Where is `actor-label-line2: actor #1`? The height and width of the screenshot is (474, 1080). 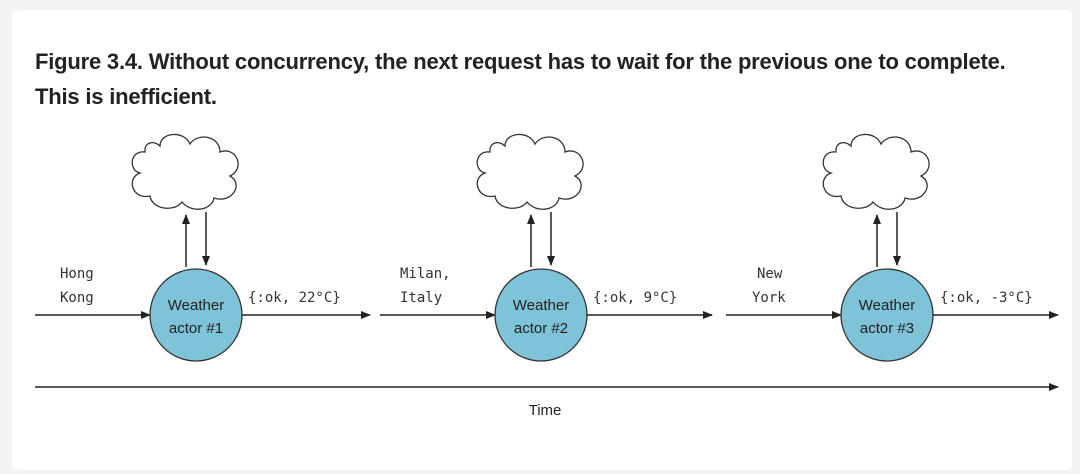
actor-label-line2: actor #1 is located at coordinates (196, 328).